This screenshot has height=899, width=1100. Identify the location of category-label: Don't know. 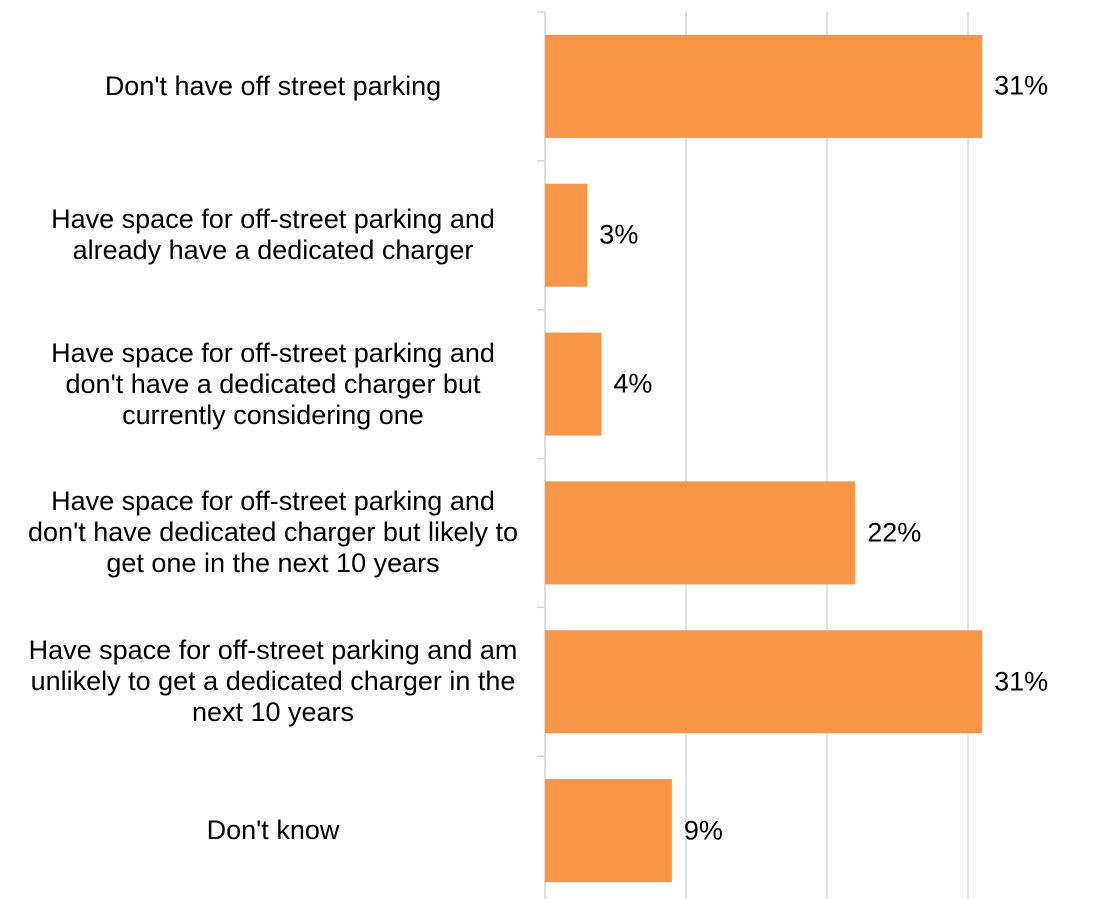
(273, 830).